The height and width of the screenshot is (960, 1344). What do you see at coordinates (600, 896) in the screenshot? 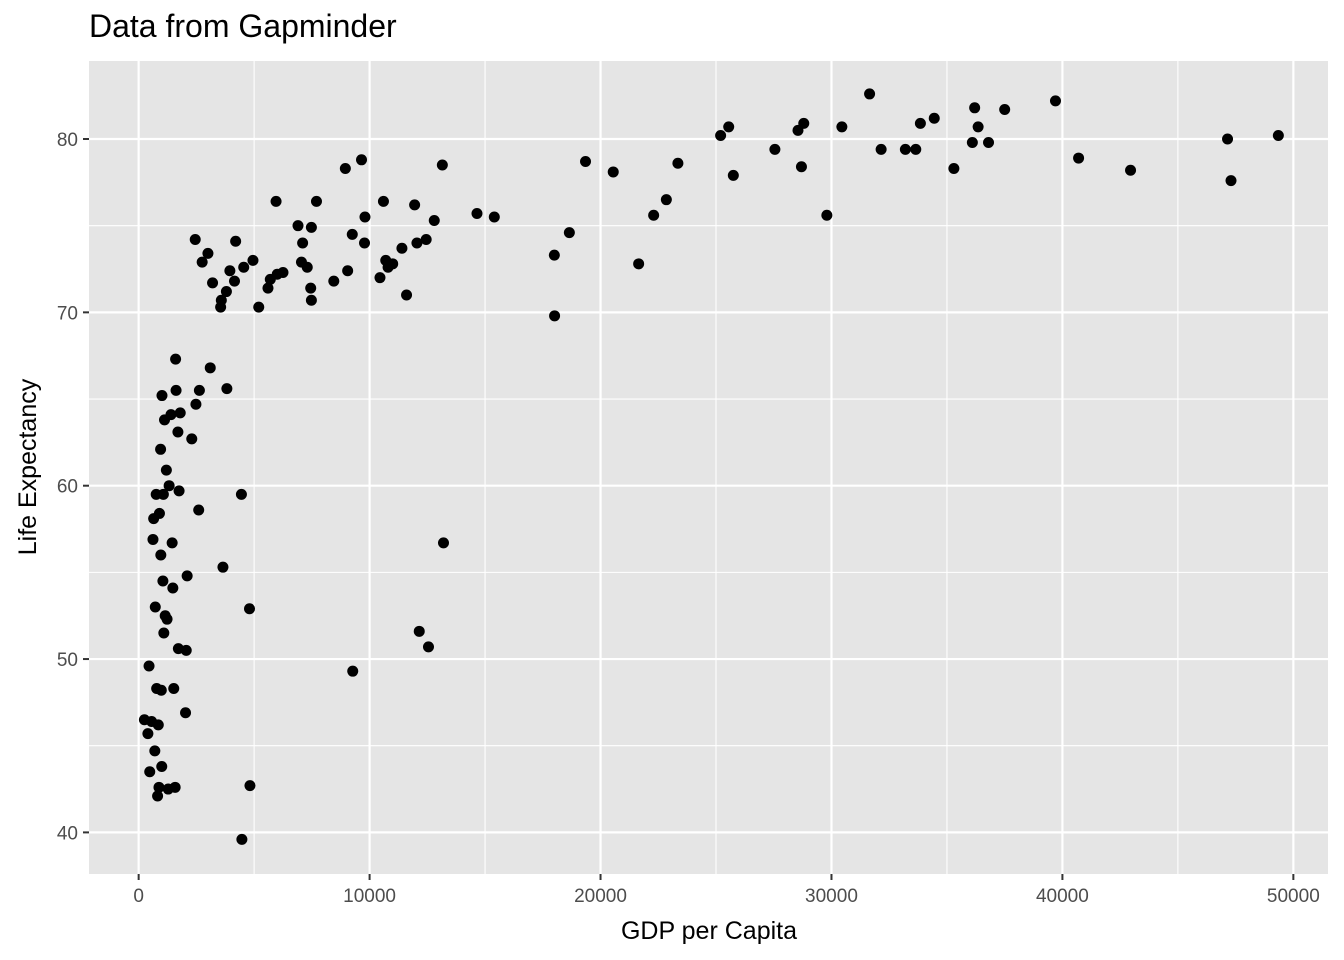
I see `x-tick-label: 20000` at bounding box center [600, 896].